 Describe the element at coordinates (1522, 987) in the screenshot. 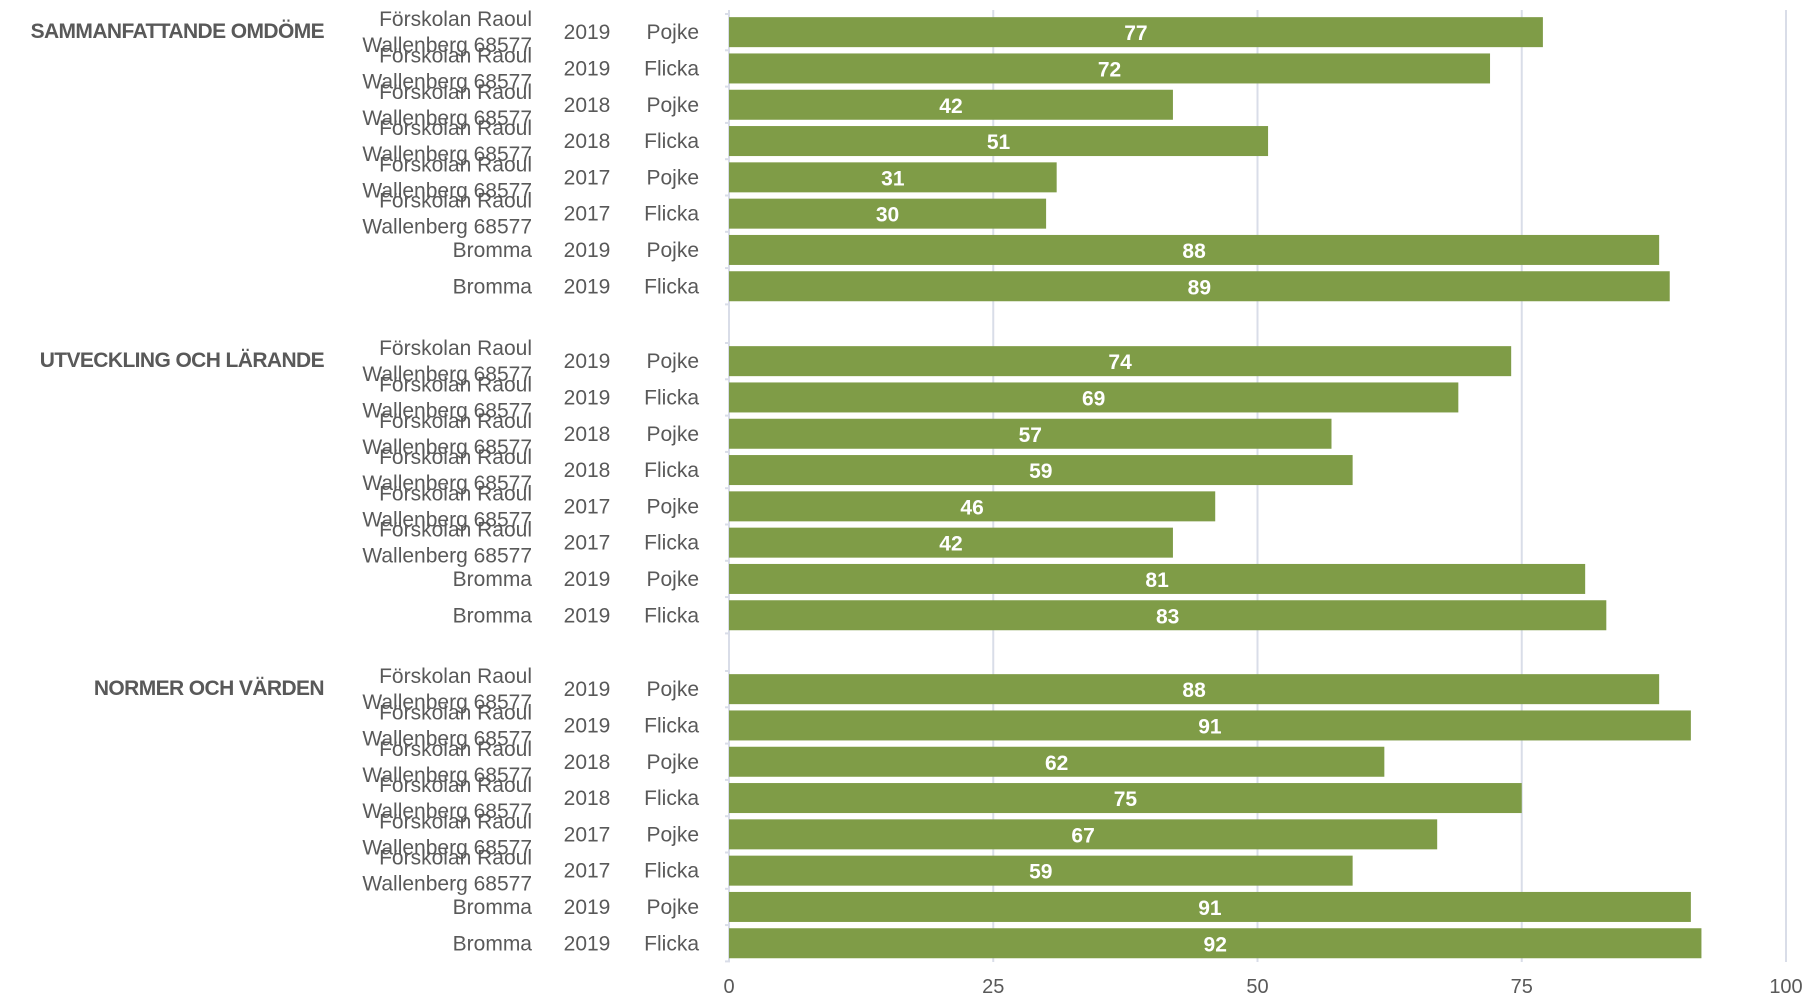

I see `x-tick-label: 75` at that location.